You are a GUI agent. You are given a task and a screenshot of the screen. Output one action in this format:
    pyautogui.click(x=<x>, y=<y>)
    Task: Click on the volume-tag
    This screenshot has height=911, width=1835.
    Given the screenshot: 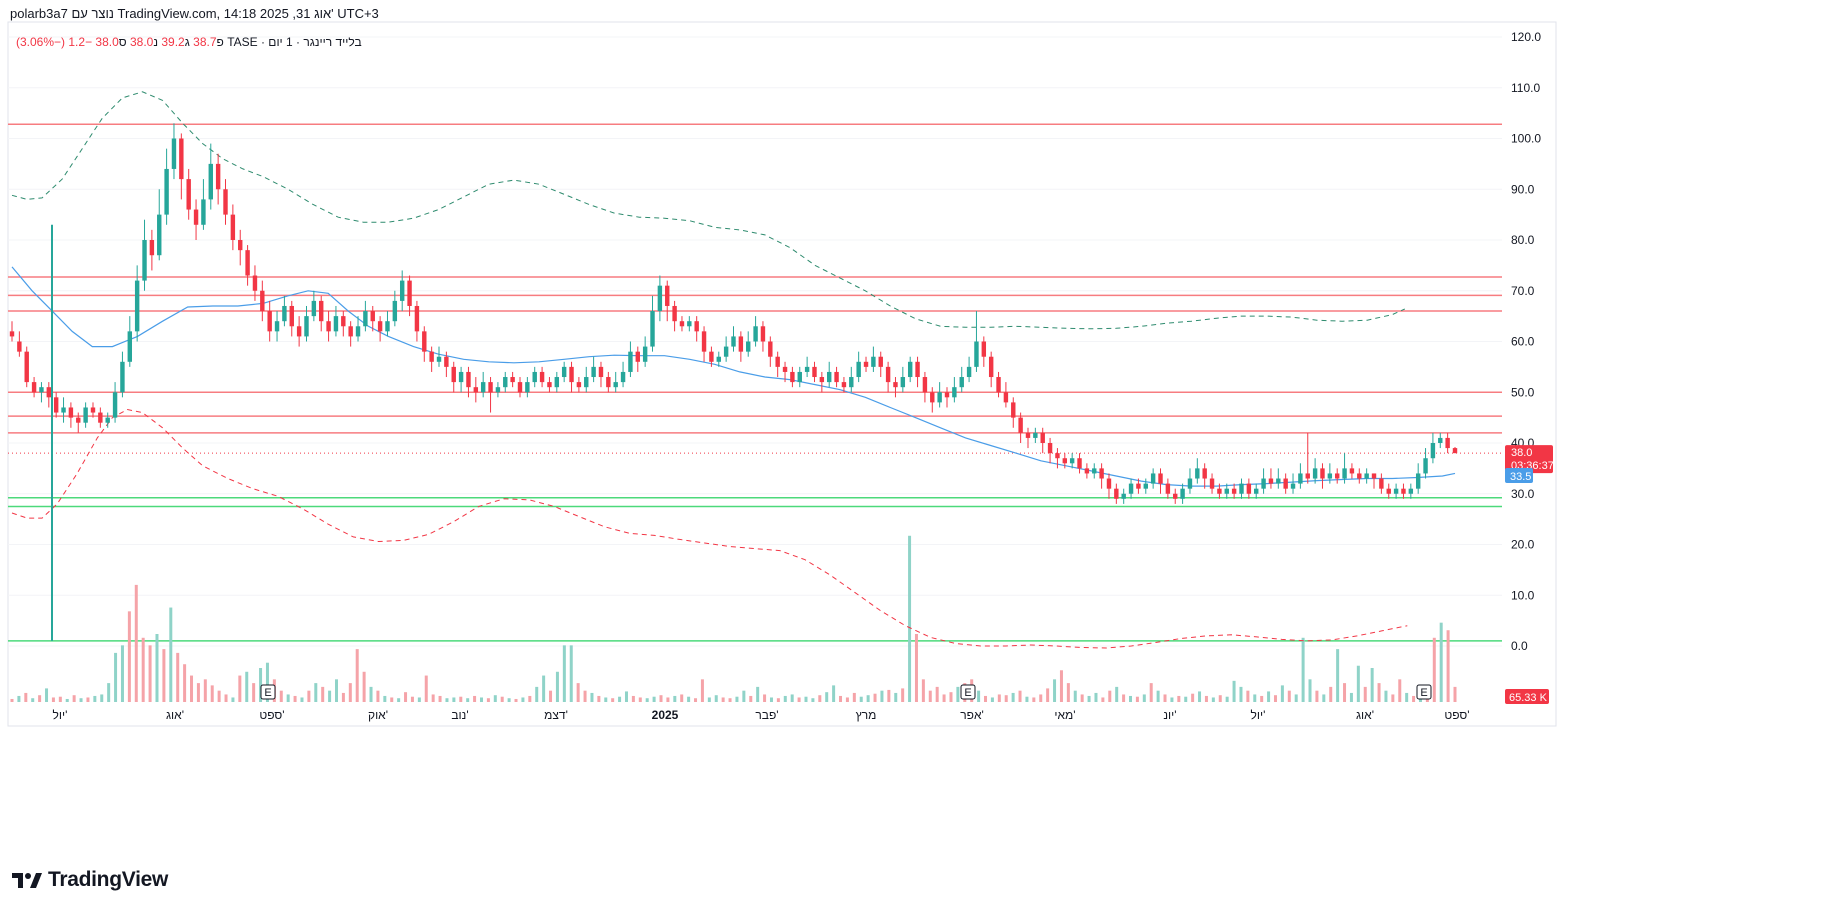 What is the action you would take?
    pyautogui.click(x=1527, y=696)
    